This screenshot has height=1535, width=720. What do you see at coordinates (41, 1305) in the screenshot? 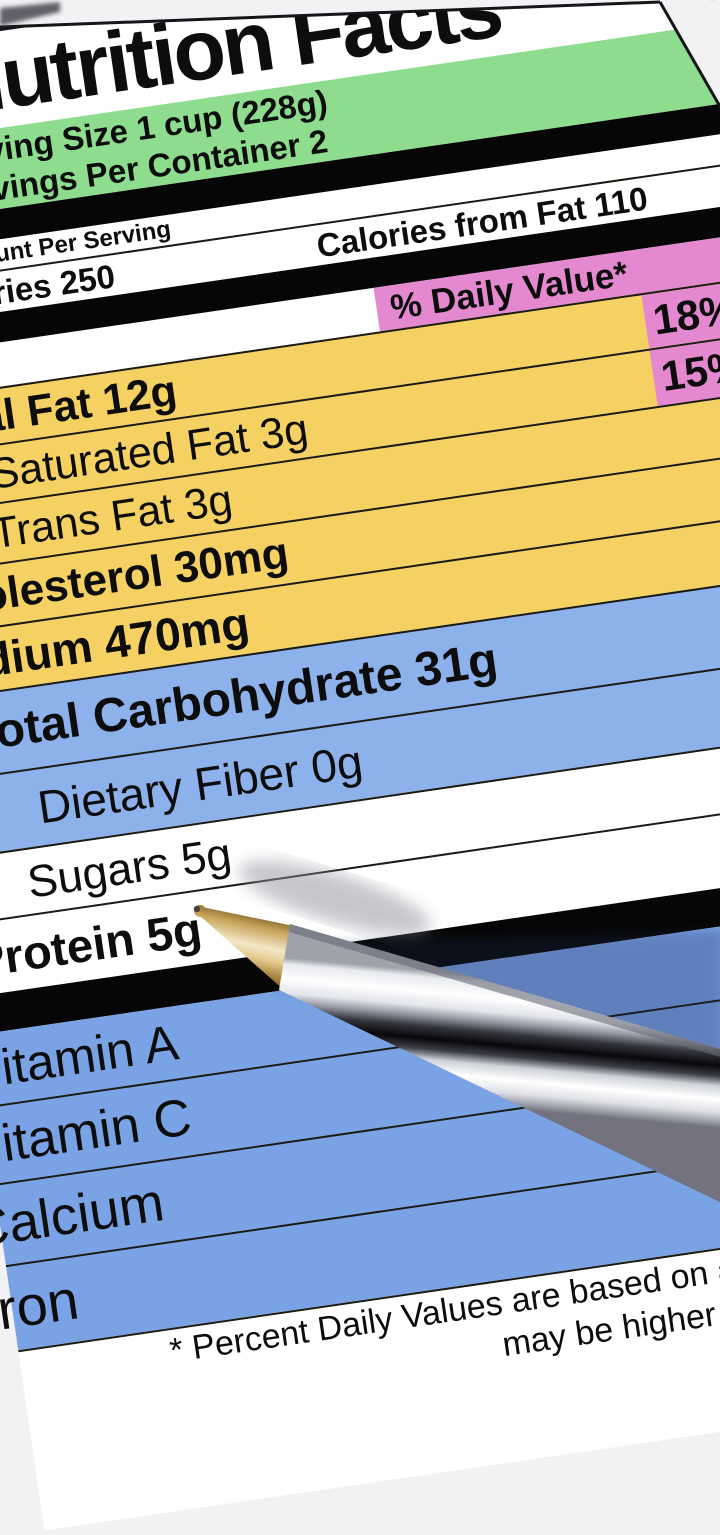
I see `iron-text: Iron` at bounding box center [41, 1305].